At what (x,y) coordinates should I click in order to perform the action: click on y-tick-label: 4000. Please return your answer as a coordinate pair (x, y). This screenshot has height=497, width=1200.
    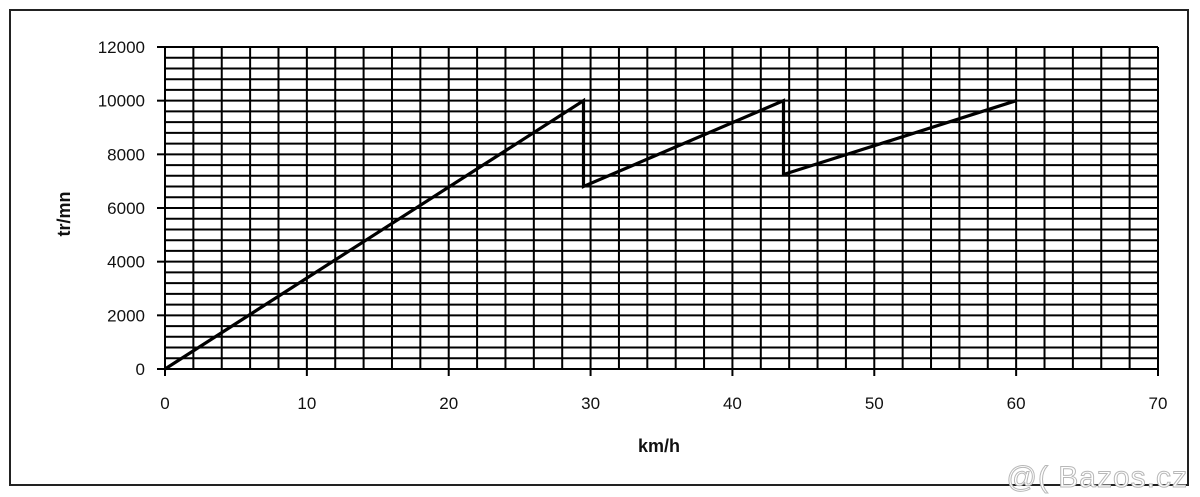
    Looking at the image, I should click on (126, 262).